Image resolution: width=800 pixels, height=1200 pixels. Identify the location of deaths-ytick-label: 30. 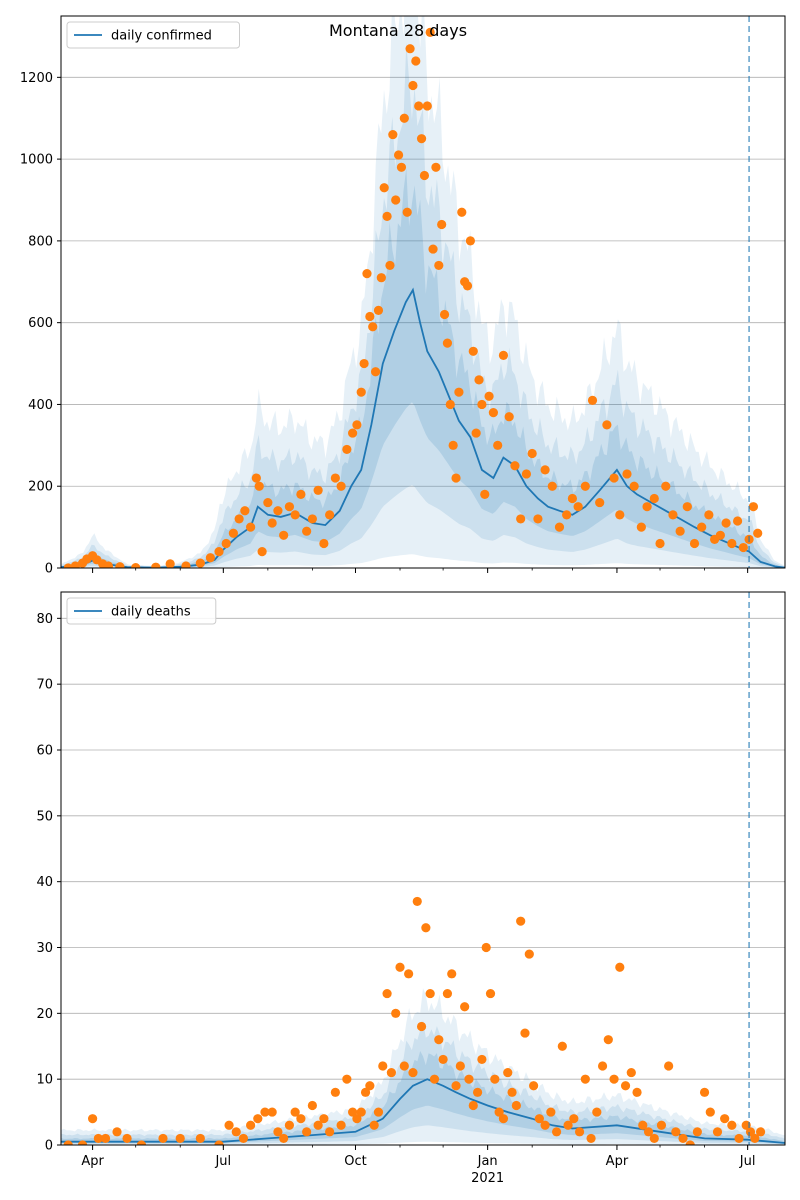
(44, 948).